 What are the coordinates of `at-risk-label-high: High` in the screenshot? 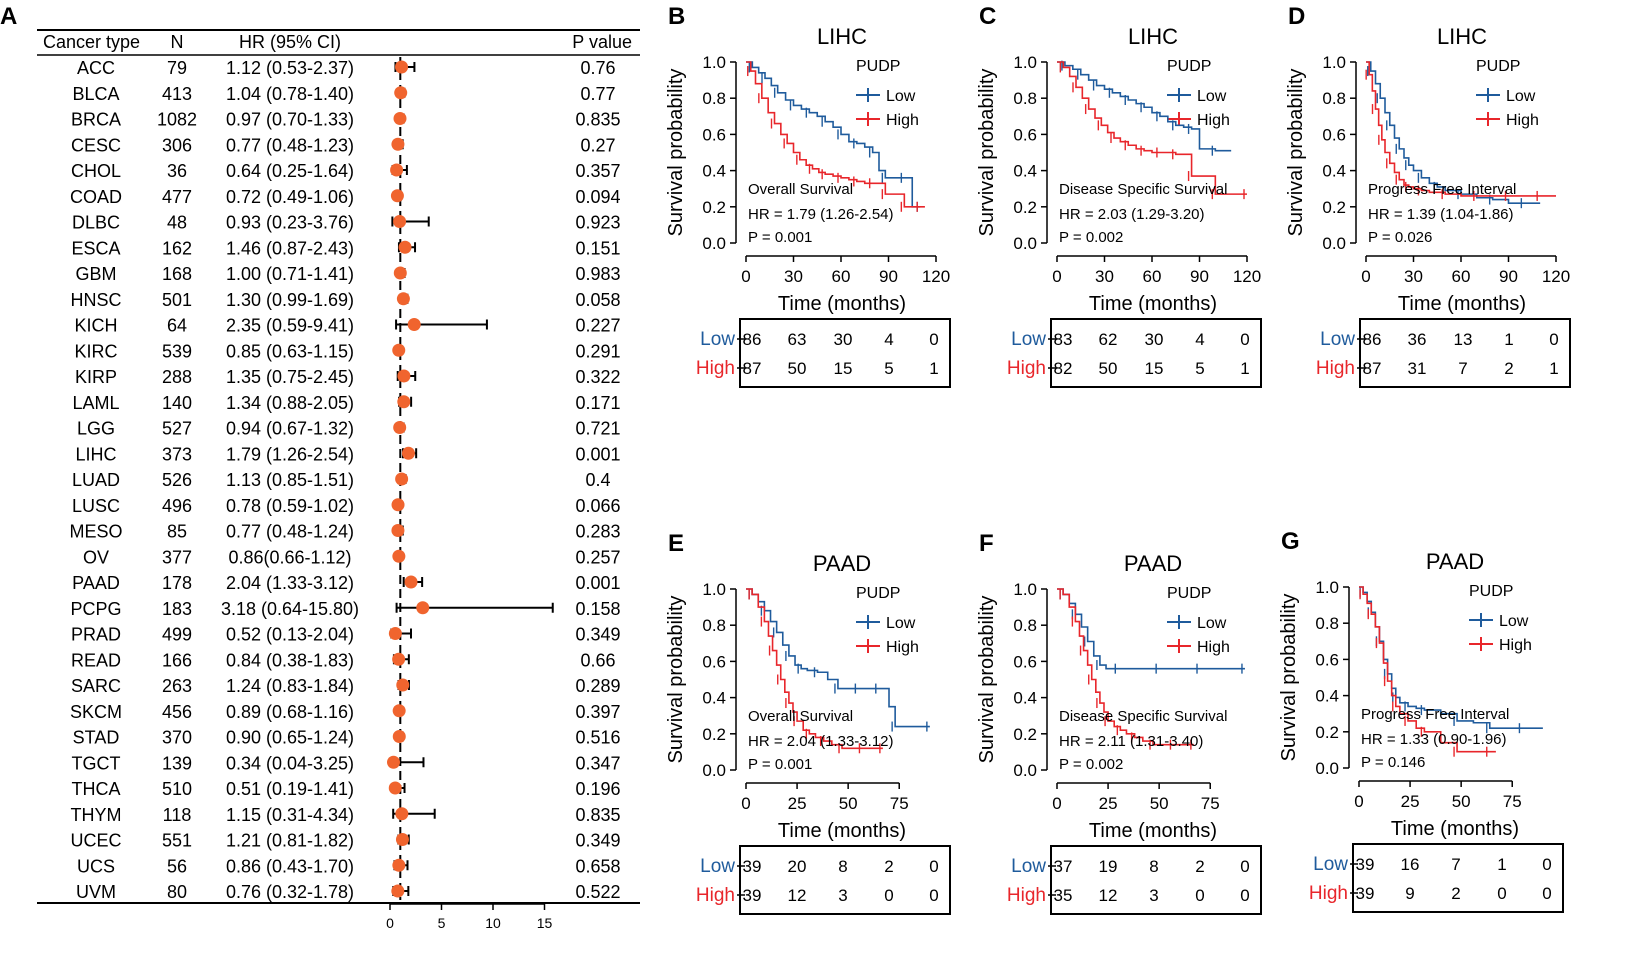 It's located at (1335, 368).